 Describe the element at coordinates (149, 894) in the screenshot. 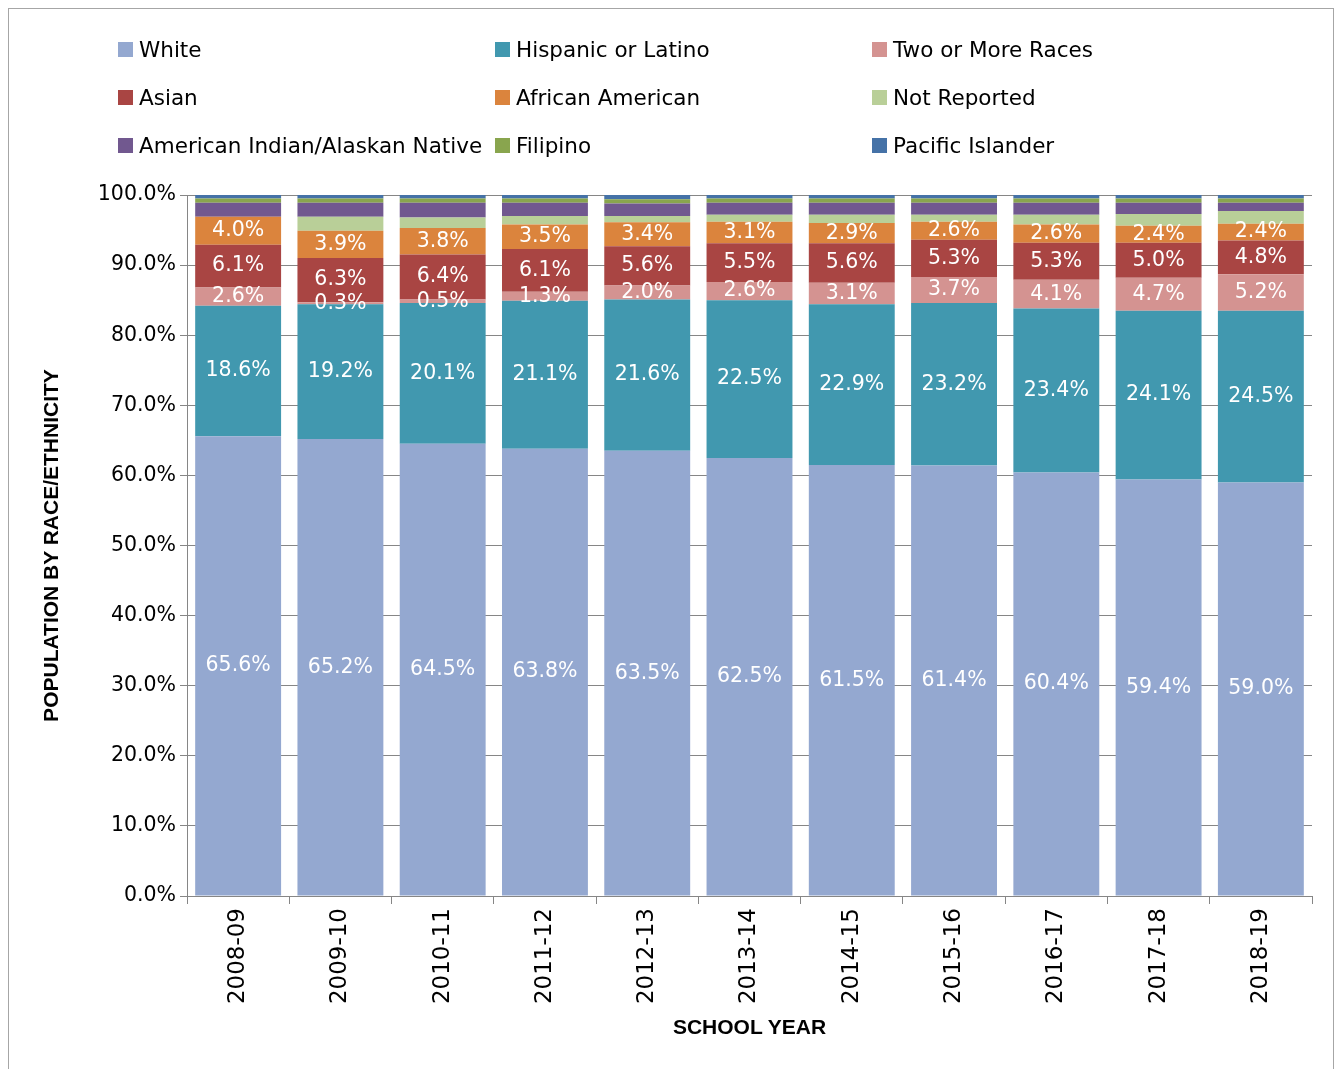

I see `y-tick-label: 0.0%` at that location.